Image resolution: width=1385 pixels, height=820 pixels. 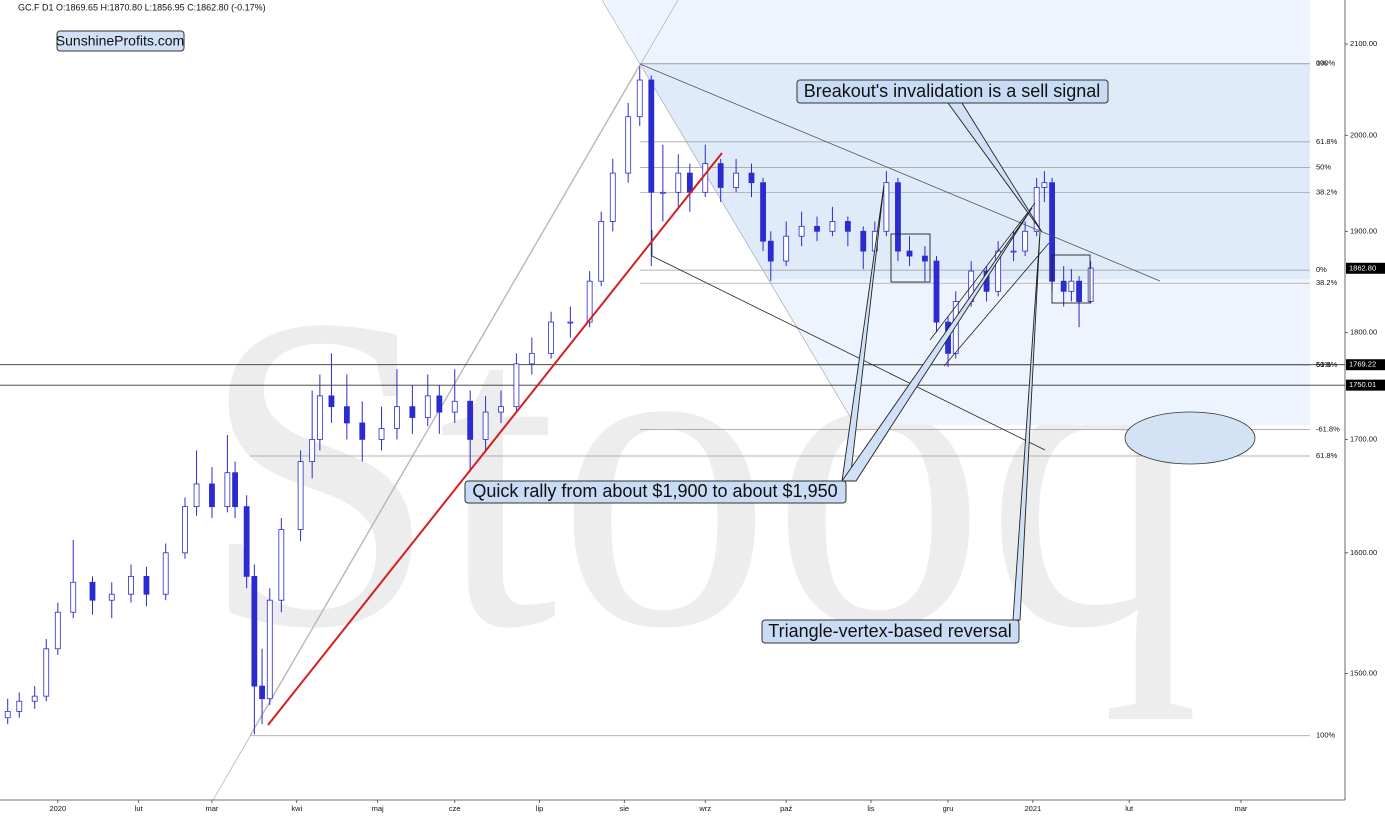 What do you see at coordinates (1362, 267) in the screenshot?
I see `last-price-label: 1862.80` at bounding box center [1362, 267].